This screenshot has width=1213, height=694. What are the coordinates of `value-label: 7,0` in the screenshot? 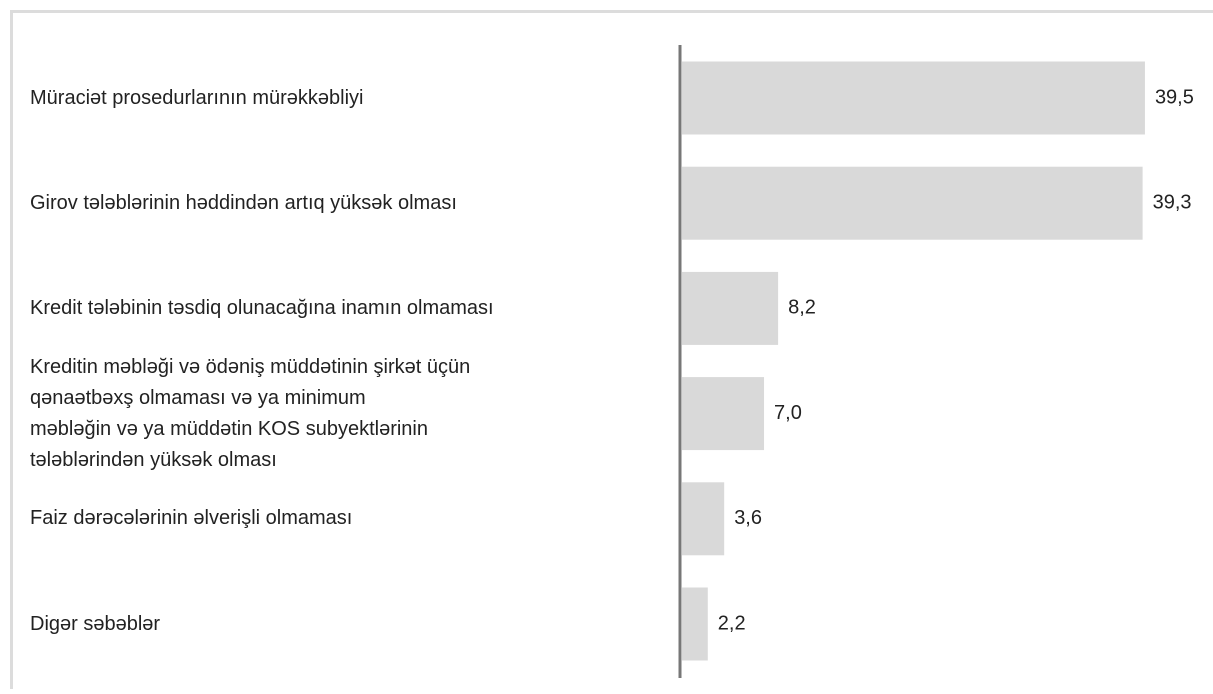 It's located at (788, 413).